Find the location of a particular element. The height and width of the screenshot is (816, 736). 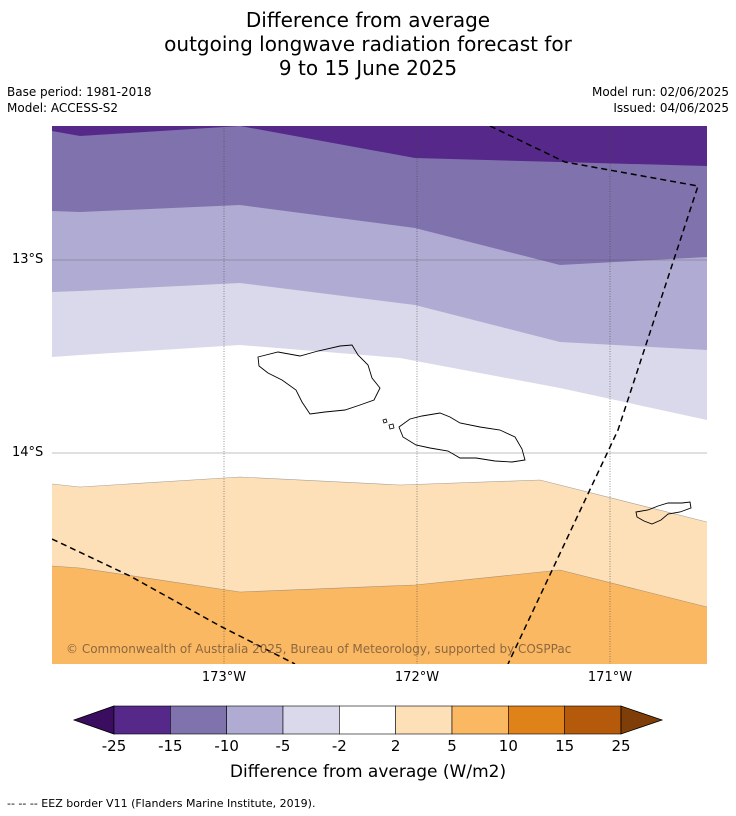

lat-label-14s: 14°S is located at coordinates (28, 452).